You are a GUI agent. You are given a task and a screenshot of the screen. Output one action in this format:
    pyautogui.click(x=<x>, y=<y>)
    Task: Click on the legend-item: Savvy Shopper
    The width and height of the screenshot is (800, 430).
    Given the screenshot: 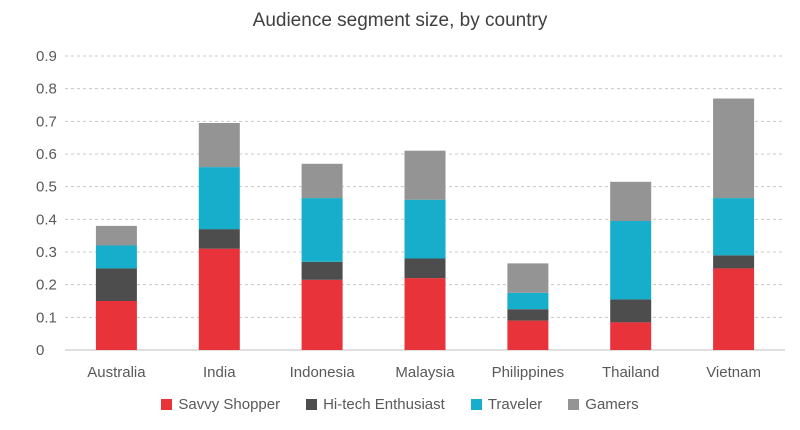 What is the action you would take?
    pyautogui.click(x=220, y=404)
    